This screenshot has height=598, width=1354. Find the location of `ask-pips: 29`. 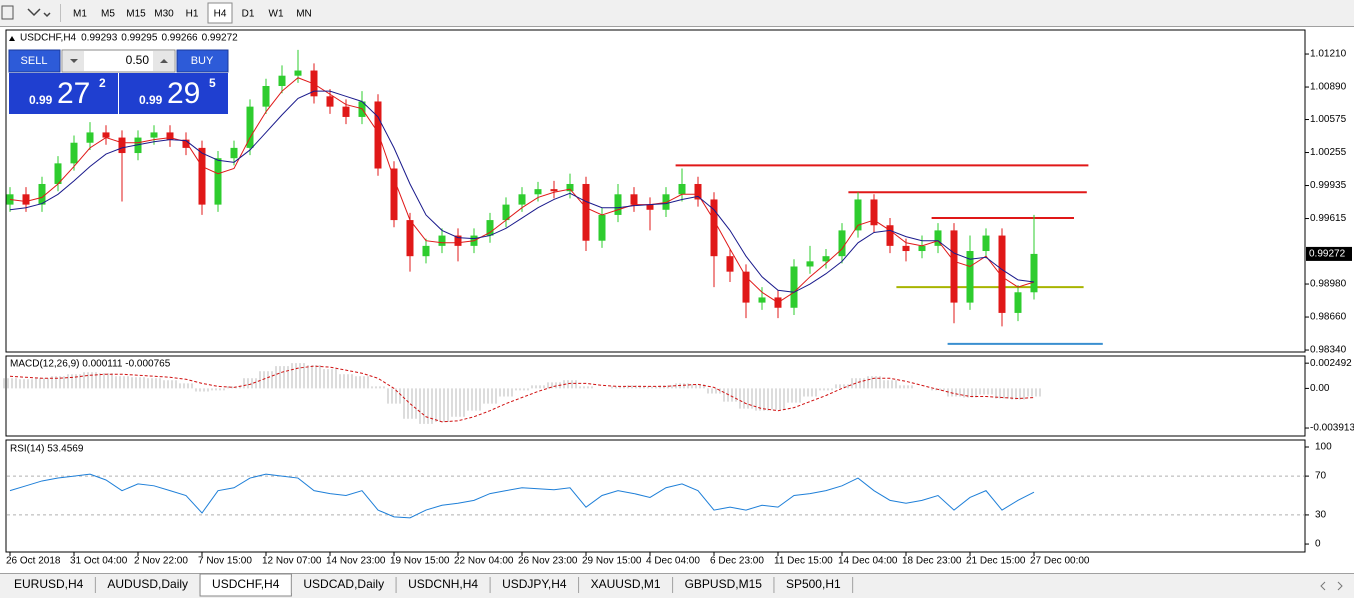

ask-pips: 29 is located at coordinates (183, 93).